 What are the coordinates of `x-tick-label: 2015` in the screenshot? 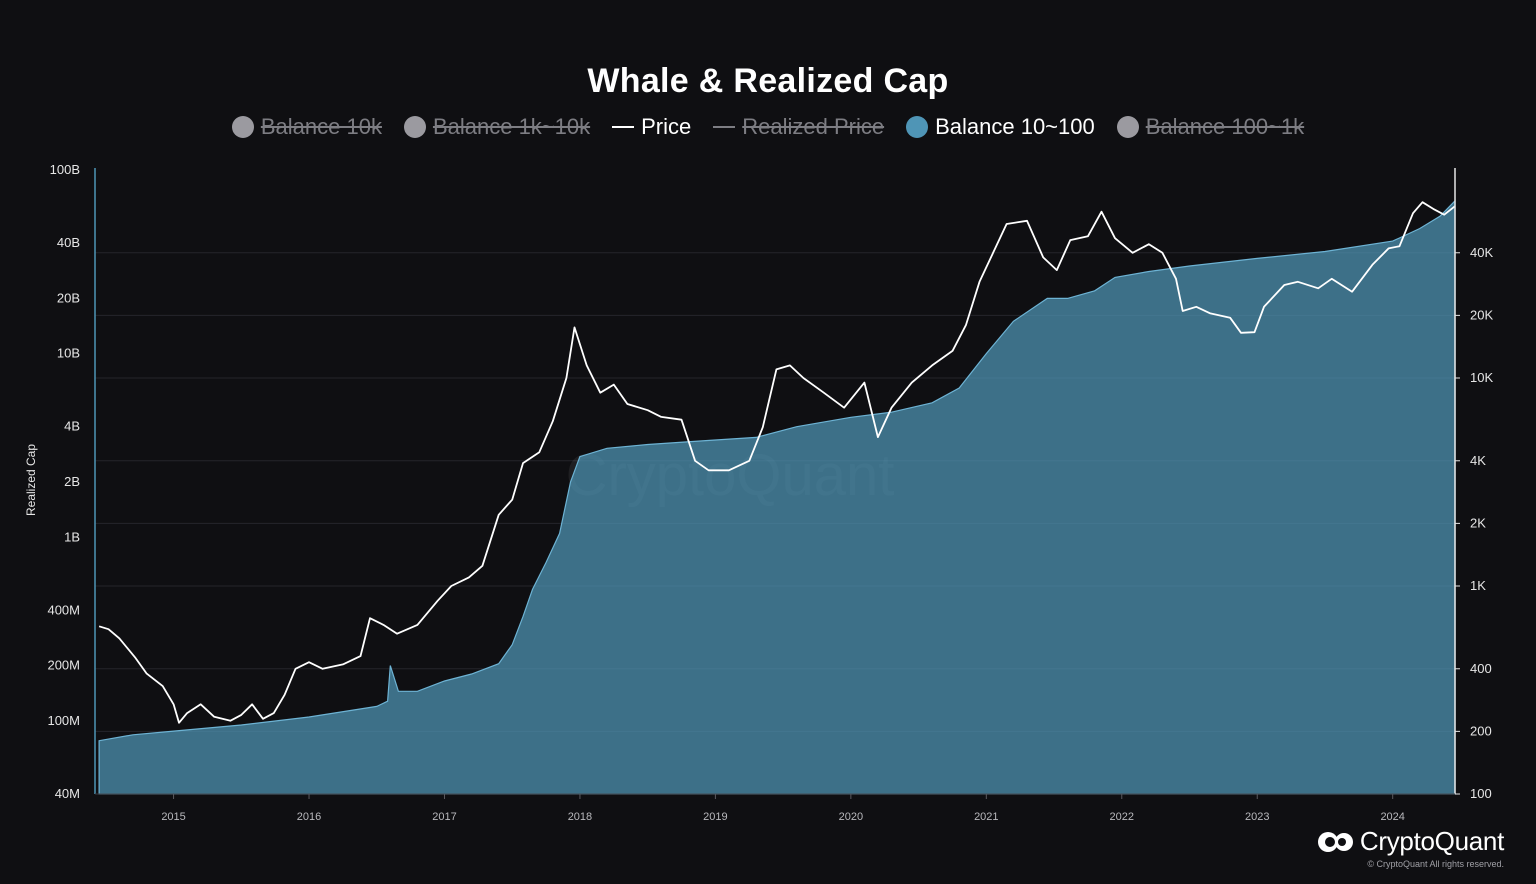 It's located at (173, 817).